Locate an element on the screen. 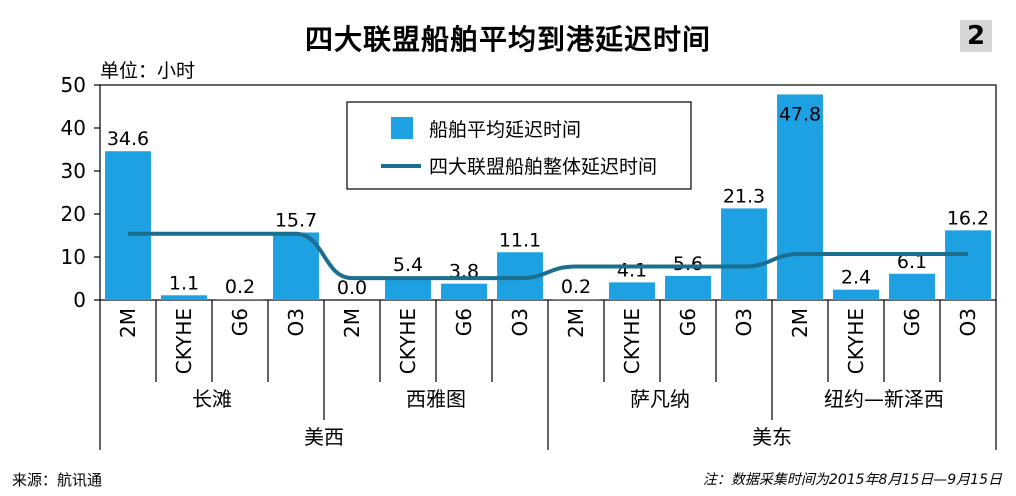  y-tick-label-3: 30 is located at coordinates (73, 171).